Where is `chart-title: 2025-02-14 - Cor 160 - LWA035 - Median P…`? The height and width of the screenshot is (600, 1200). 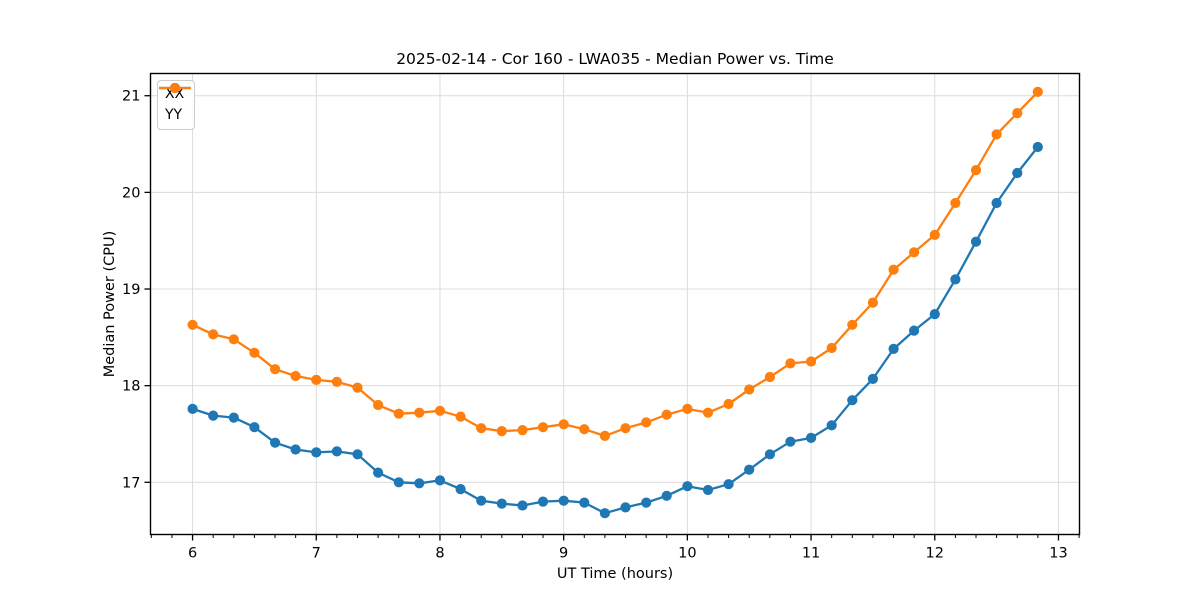 chart-title: 2025-02-14 - Cor 160 - LWA035 - Median P… is located at coordinates (615, 59).